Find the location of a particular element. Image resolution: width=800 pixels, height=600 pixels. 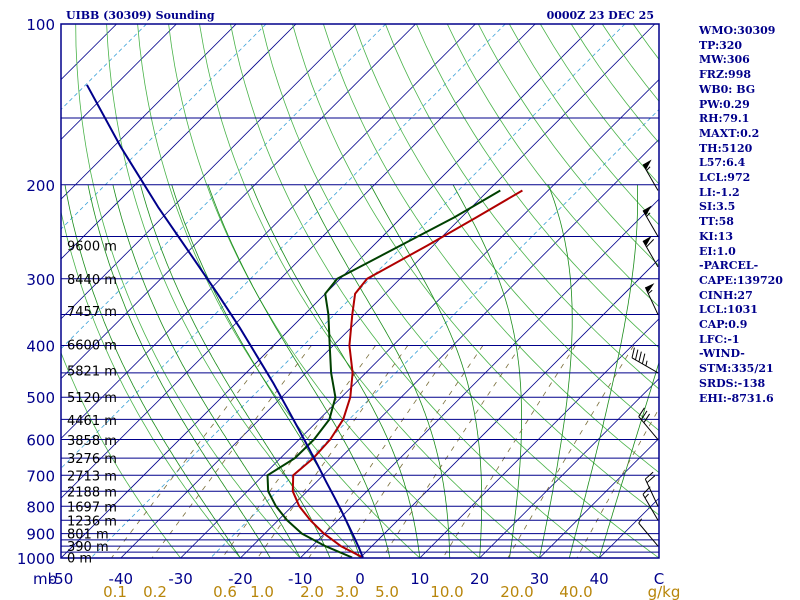

height-label: 1697 m is located at coordinates (92, 507).